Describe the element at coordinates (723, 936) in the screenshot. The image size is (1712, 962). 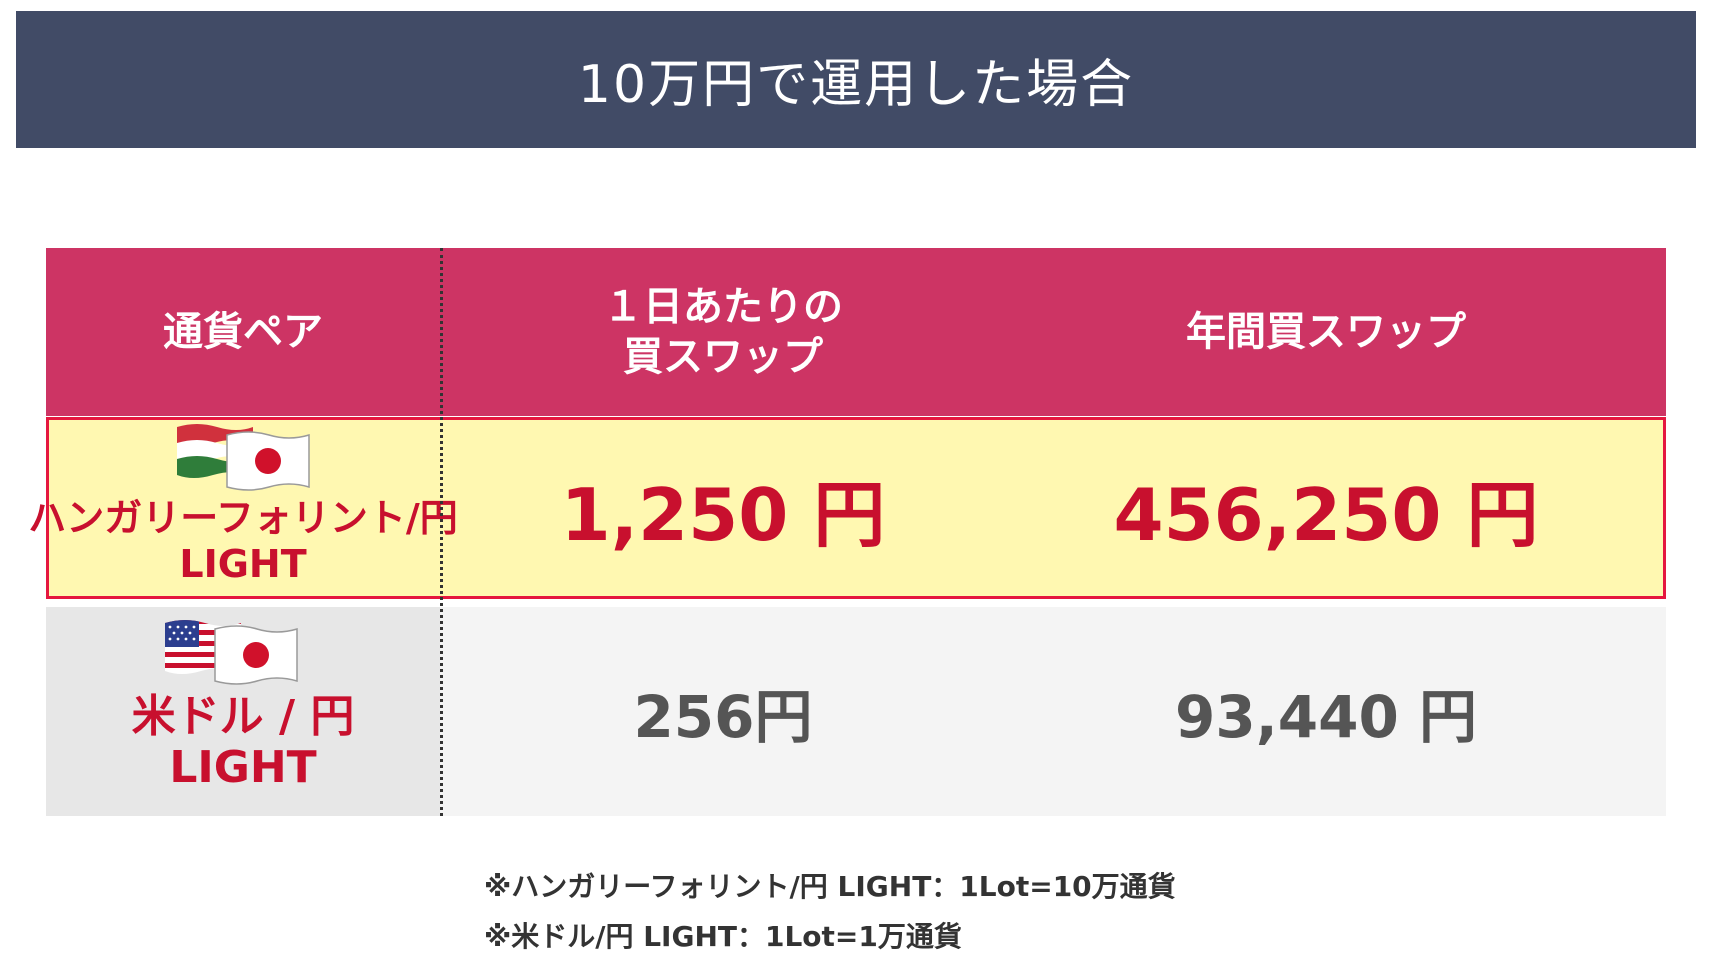
I see `footnote: ※米ドル/円 LIGHT：1Lot=1万通貨` at that location.